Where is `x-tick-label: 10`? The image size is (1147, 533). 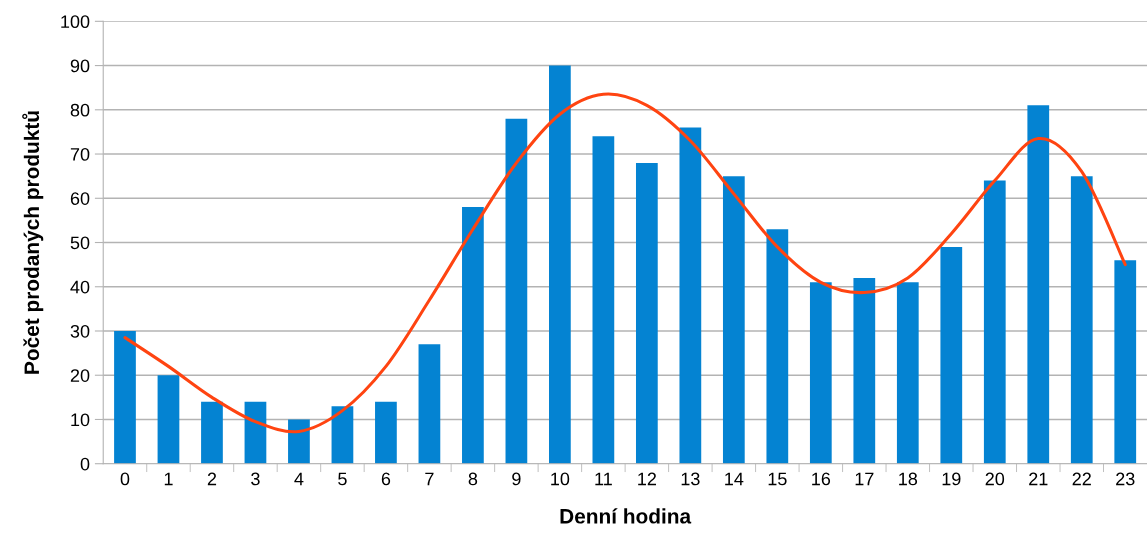 x-tick-label: 10 is located at coordinates (560, 479).